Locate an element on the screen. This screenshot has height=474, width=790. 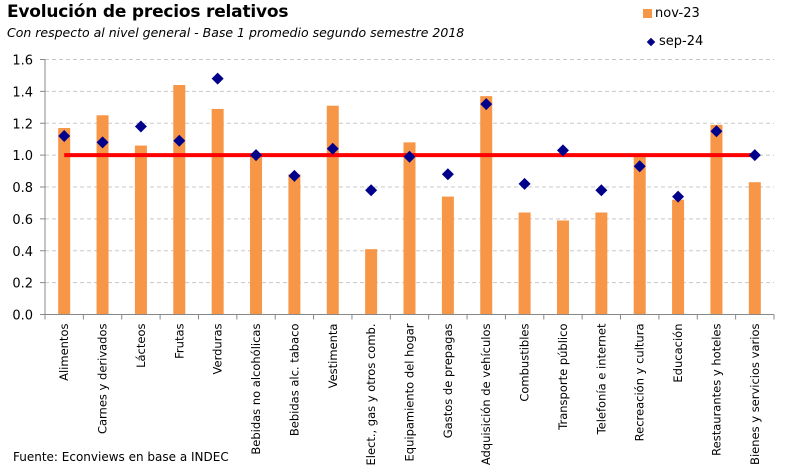
x-category-label: Vestimenta is located at coordinates (333, 356).